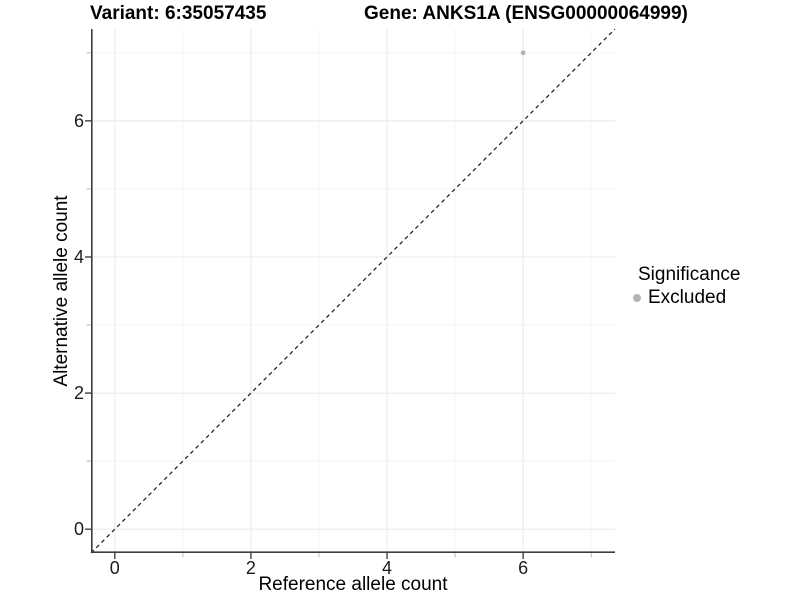  Describe the element at coordinates (78, 393) in the screenshot. I see `y-tick-label: 2` at that location.